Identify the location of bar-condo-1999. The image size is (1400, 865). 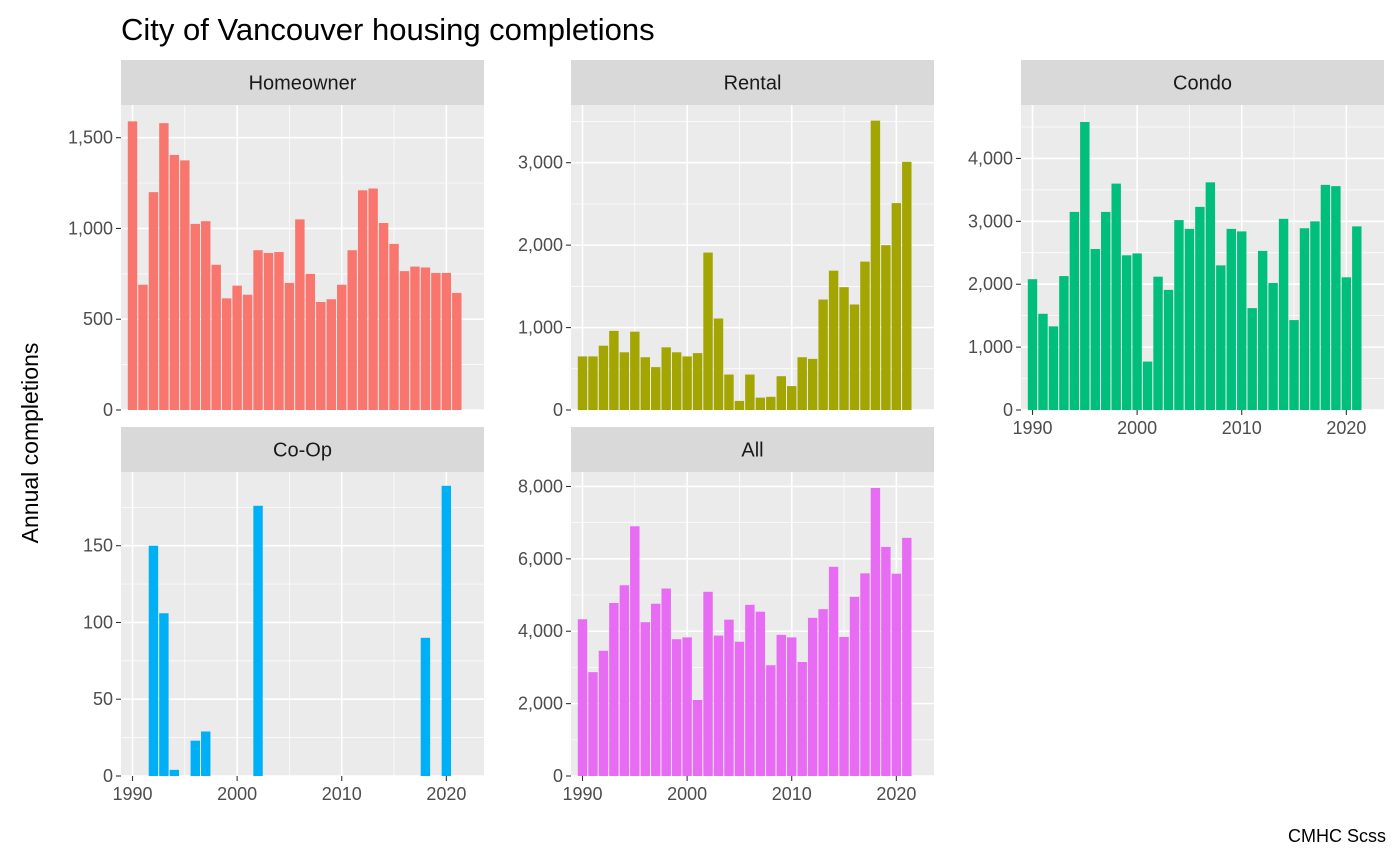
(1126, 332).